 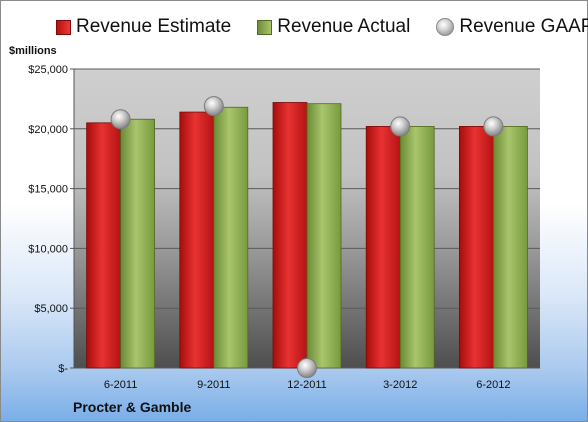 I want to click on legend-item-actual: Revenue Actual, so click(x=333, y=27).